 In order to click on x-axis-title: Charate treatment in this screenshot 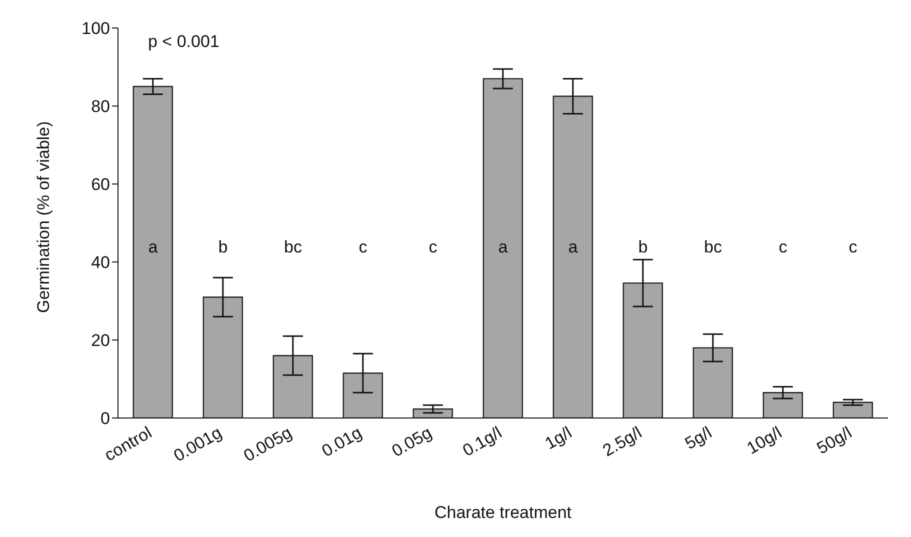, I will do `click(503, 512)`.